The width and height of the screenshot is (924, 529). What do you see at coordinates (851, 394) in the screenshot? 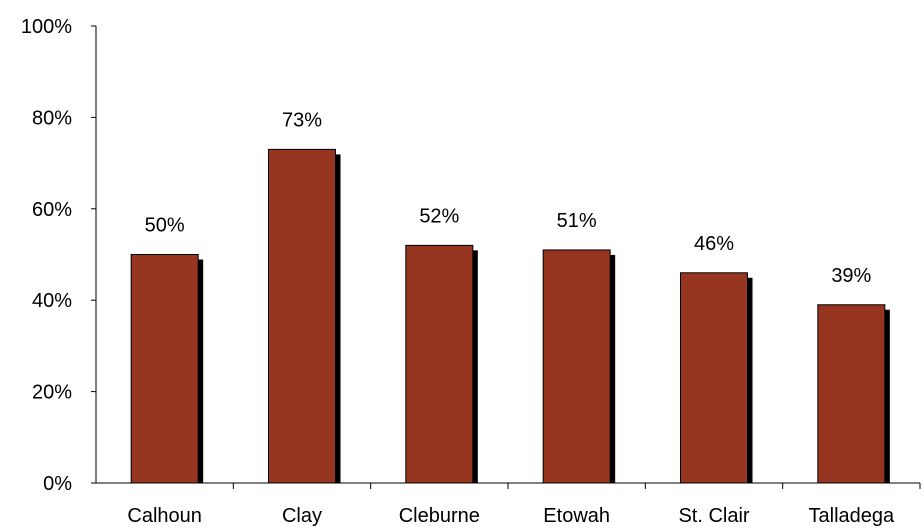
I see `bar-talladega` at bounding box center [851, 394].